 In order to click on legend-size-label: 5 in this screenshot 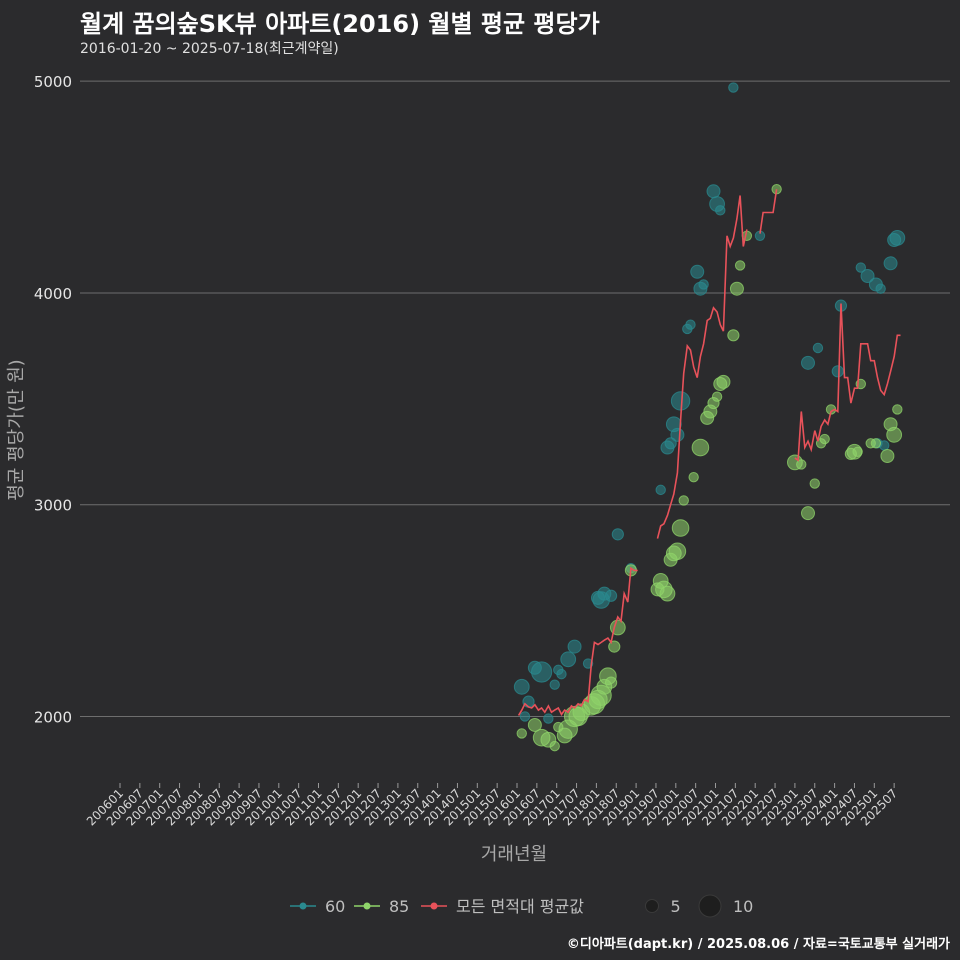, I will do `click(676, 906)`.